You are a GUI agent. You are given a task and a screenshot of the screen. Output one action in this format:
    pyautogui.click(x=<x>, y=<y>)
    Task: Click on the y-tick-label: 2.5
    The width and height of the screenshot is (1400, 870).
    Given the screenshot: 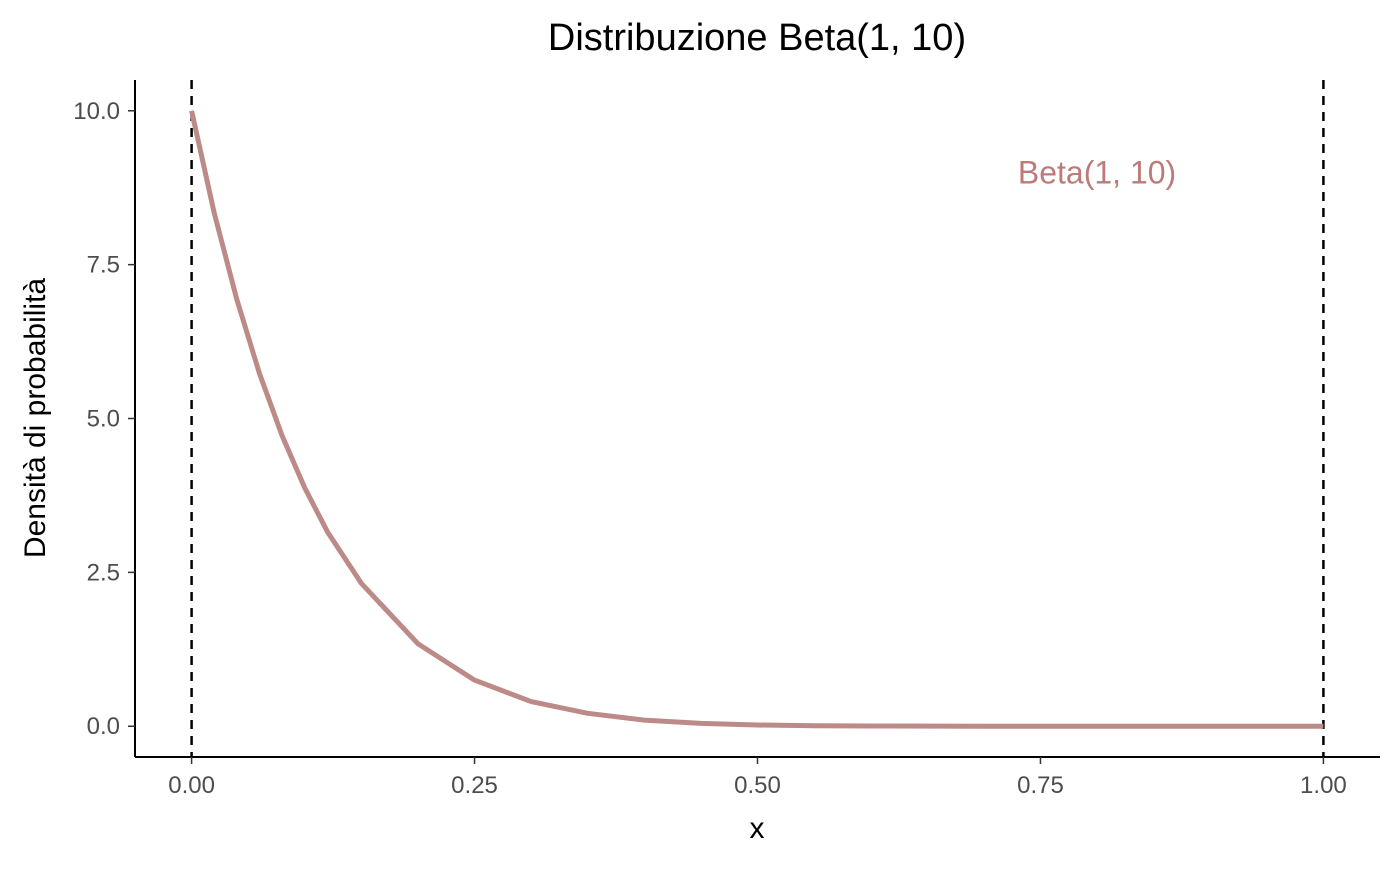 What is the action you would take?
    pyautogui.click(x=103, y=572)
    